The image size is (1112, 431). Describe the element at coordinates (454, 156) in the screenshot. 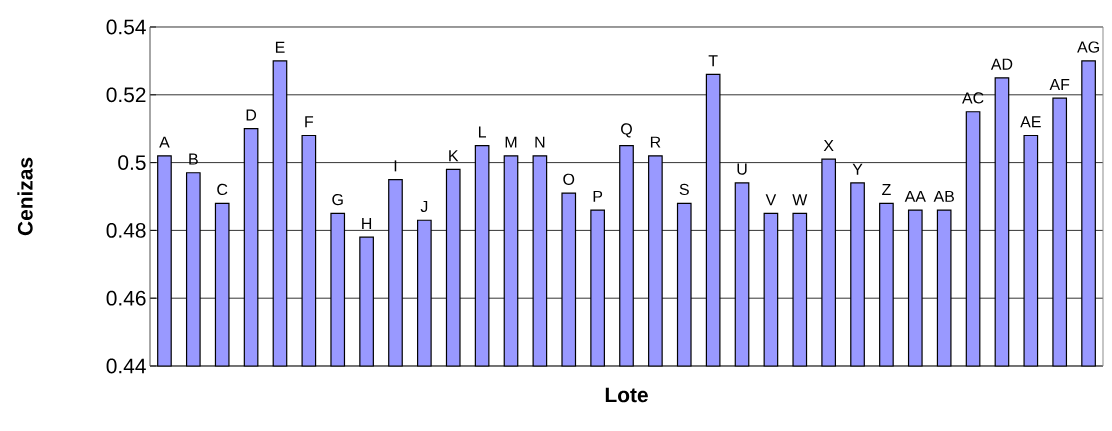

I see `x-tick-label: K` at that location.